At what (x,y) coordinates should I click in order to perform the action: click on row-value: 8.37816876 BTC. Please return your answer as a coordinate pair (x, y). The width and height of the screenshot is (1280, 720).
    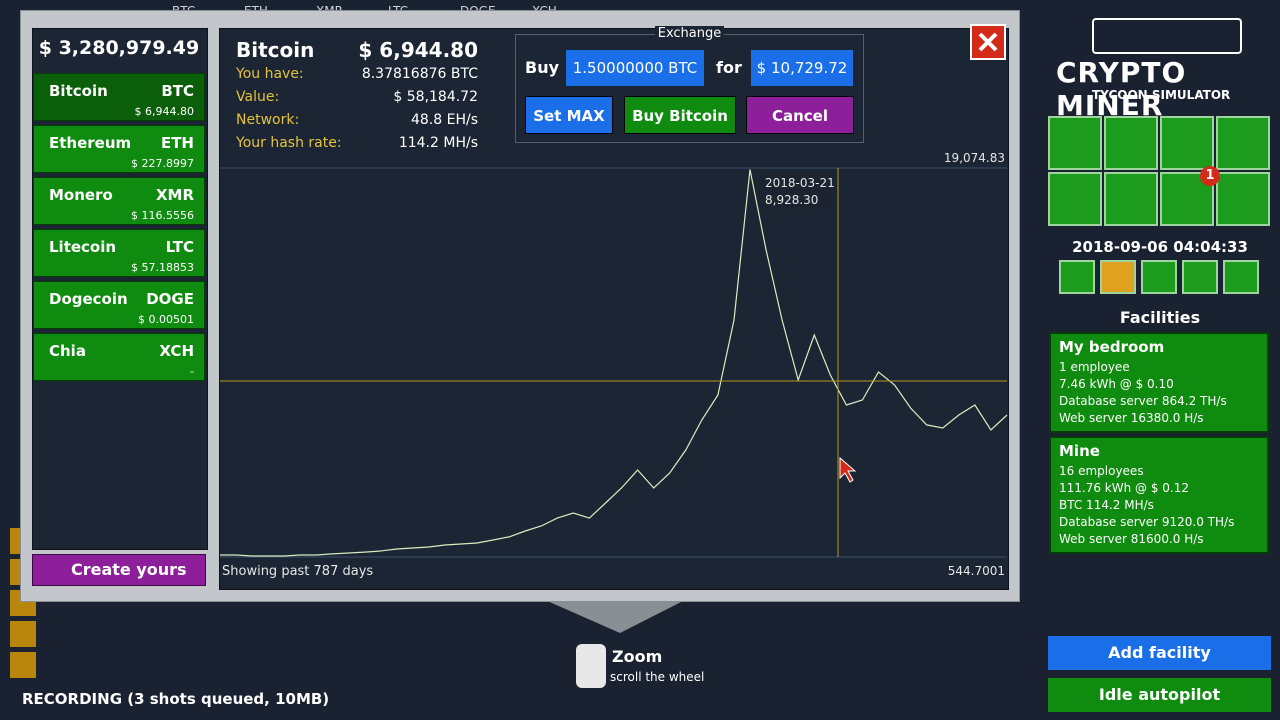
    Looking at the image, I should click on (419, 74).